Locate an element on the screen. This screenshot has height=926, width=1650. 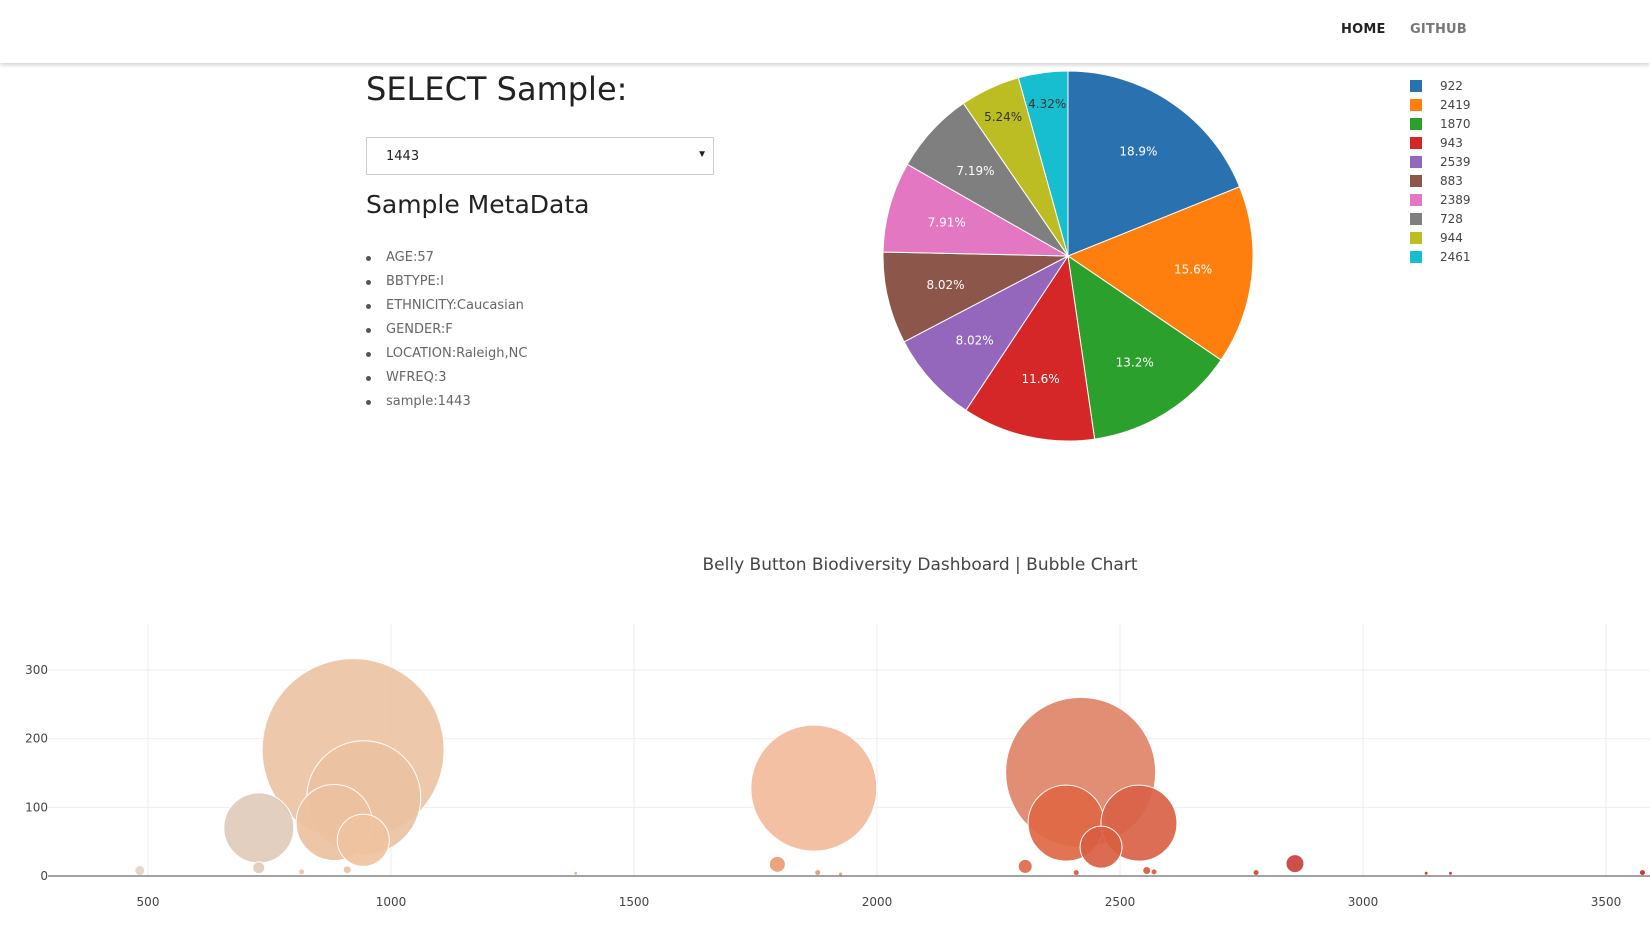
x-tick-label: 3500 is located at coordinates (1606, 902).